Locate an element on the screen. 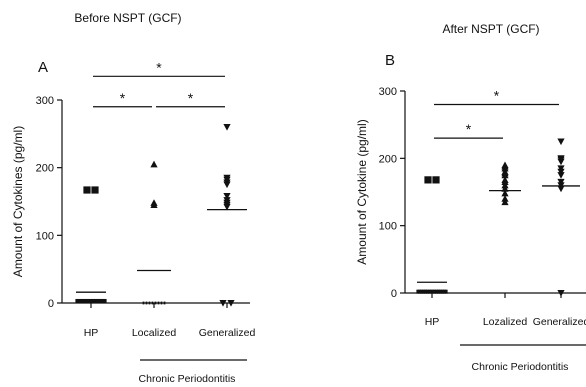 The image size is (586, 387). y-axis-title: Amount of Cytokines (pg/ml) is located at coordinates (18, 201).